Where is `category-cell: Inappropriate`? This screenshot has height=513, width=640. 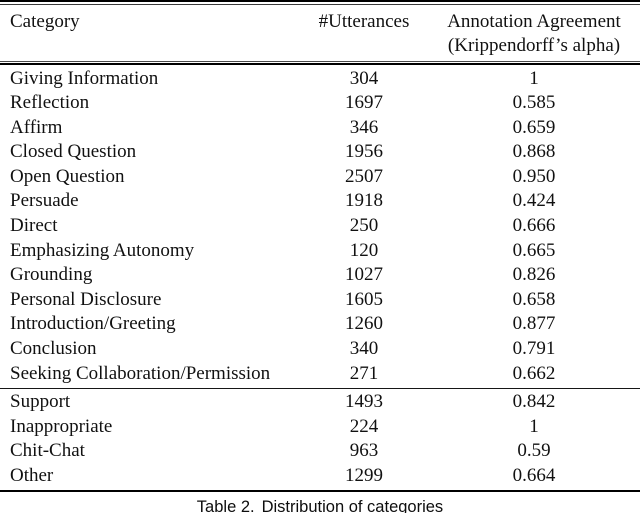 category-cell: Inappropriate is located at coordinates (61, 426).